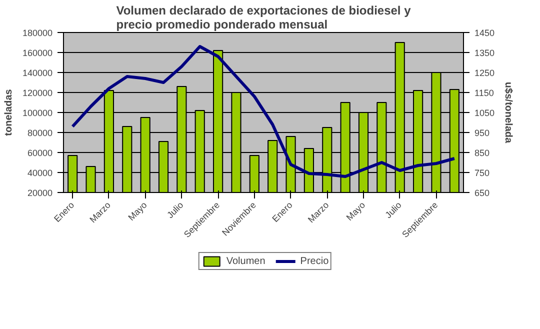 Image resolution: width=540 pixels, height=329 pixels. Describe the element at coordinates (482, 193) in the screenshot. I see `y2-tick-label: 650` at that location.